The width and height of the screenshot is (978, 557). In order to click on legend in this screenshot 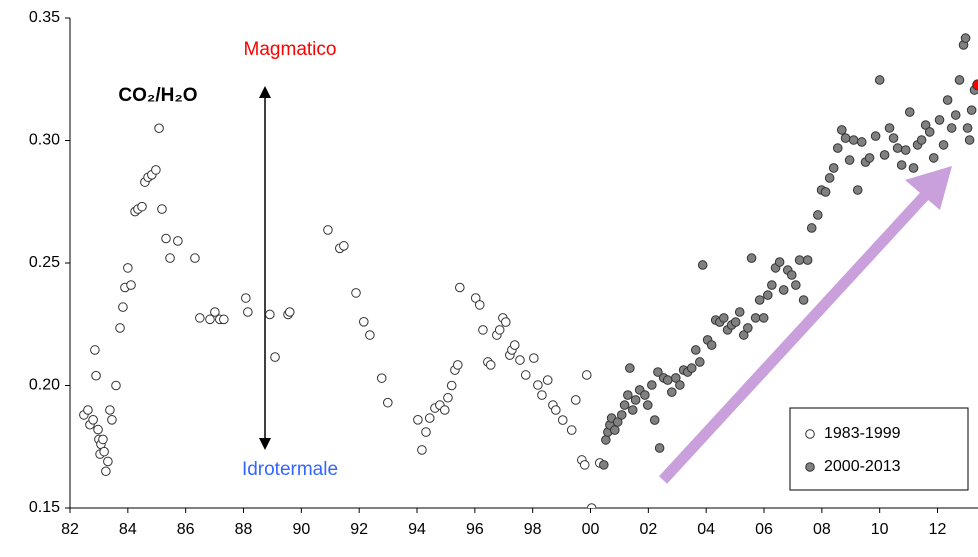, I will do `click(879, 449)`.